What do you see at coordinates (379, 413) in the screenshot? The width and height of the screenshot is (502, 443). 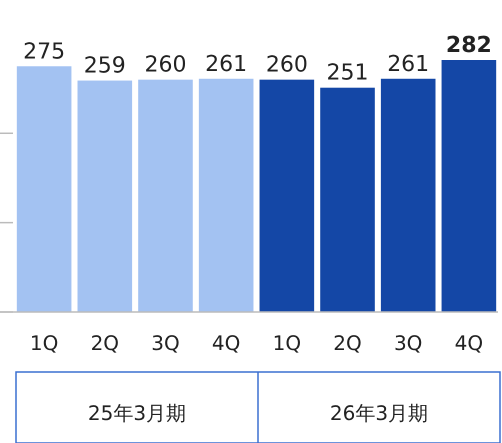 I see `text: 26年3月期` at bounding box center [379, 413].